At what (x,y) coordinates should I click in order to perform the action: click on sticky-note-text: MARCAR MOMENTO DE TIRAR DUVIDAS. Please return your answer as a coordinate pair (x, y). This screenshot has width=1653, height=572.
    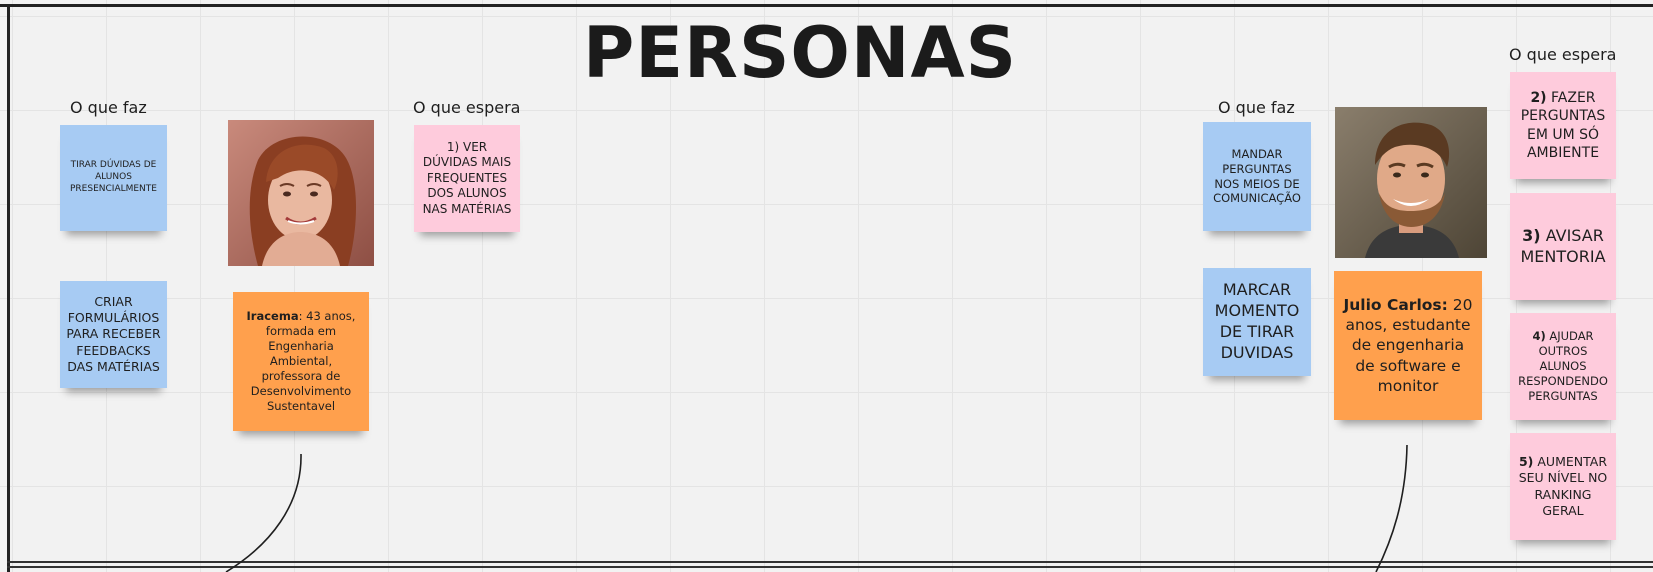
    Looking at the image, I should click on (1257, 321).